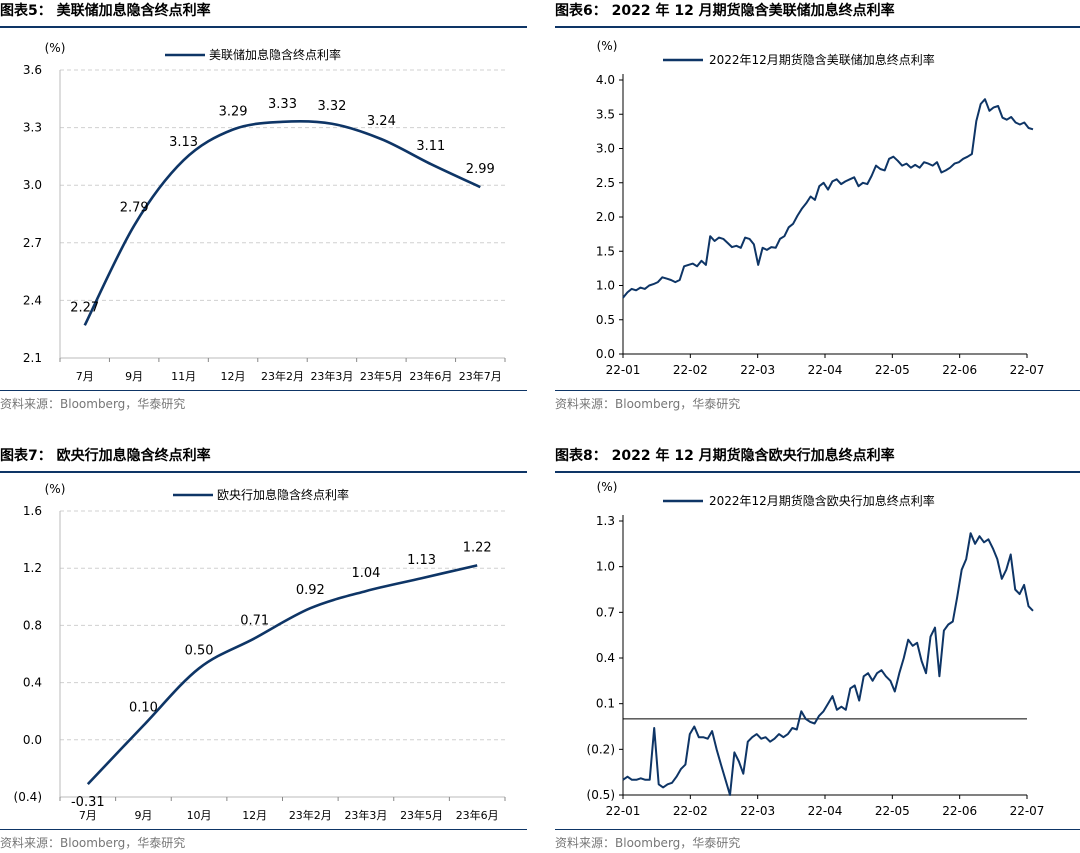 The height and width of the screenshot is (853, 1080). Describe the element at coordinates (254, 620) in the screenshot. I see `data-label: 0.71` at that location.